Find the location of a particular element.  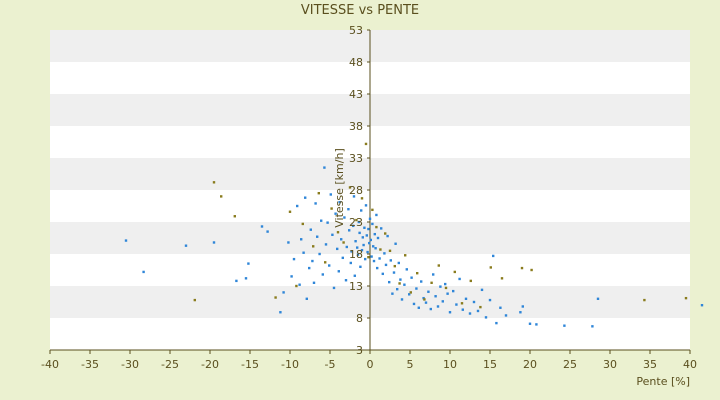

x-tick-label: -15 is located at coordinates (250, 364).